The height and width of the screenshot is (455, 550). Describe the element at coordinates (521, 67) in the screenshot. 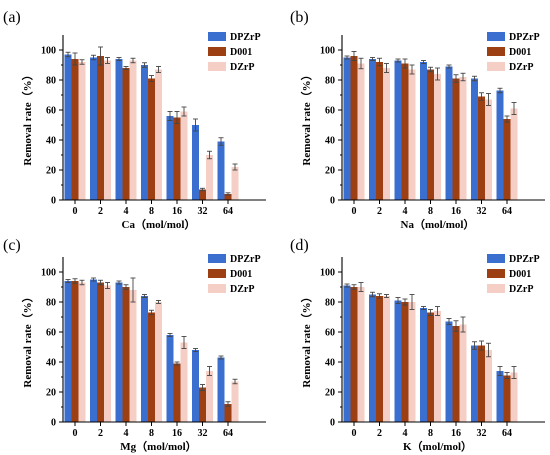

I see `legend-label: DZrP` at that location.